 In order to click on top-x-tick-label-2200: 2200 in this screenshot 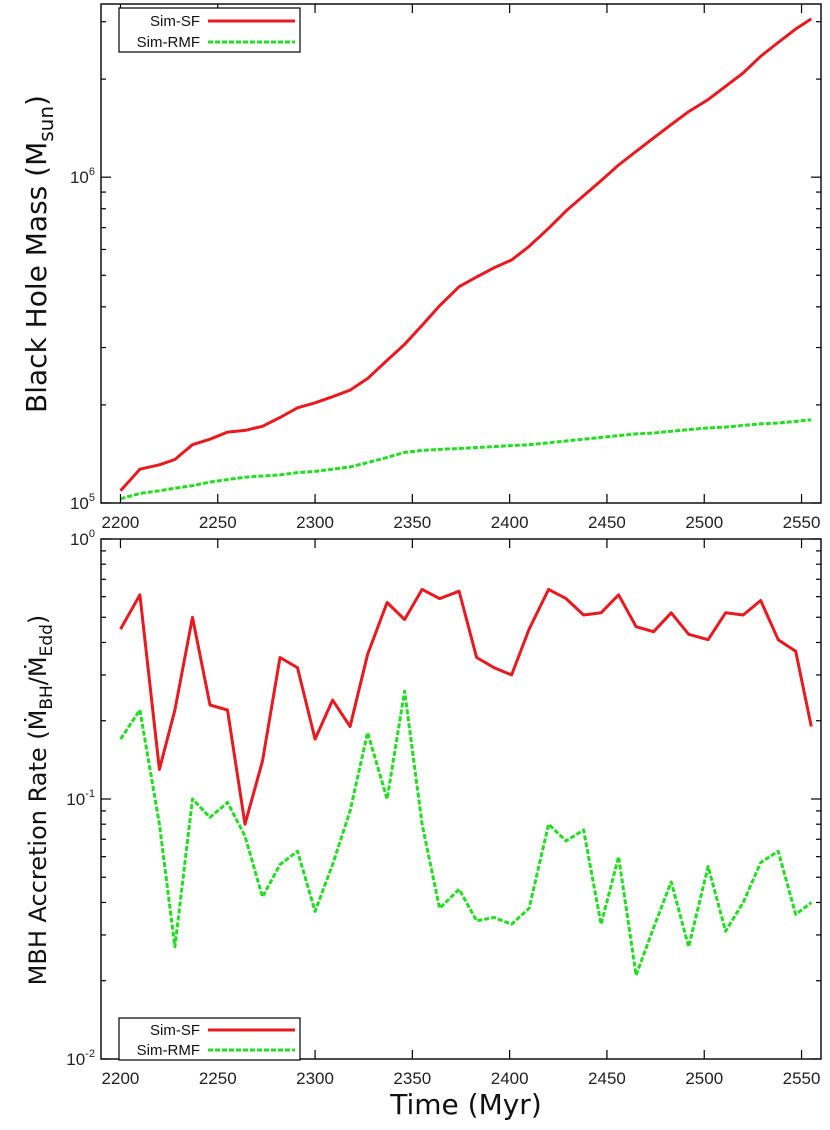, I will do `click(121, 522)`.